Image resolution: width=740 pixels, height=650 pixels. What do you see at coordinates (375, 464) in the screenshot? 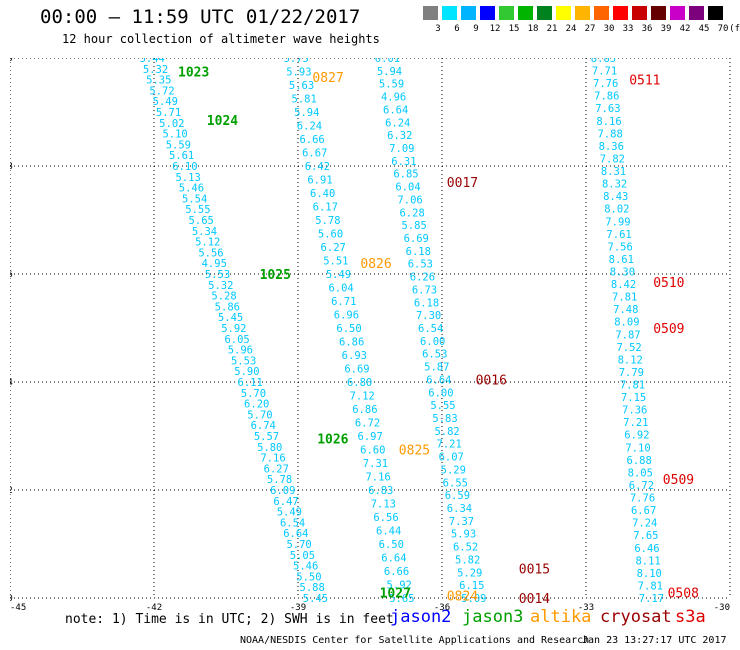
I see `wave-height-value: 7.31` at bounding box center [375, 464].